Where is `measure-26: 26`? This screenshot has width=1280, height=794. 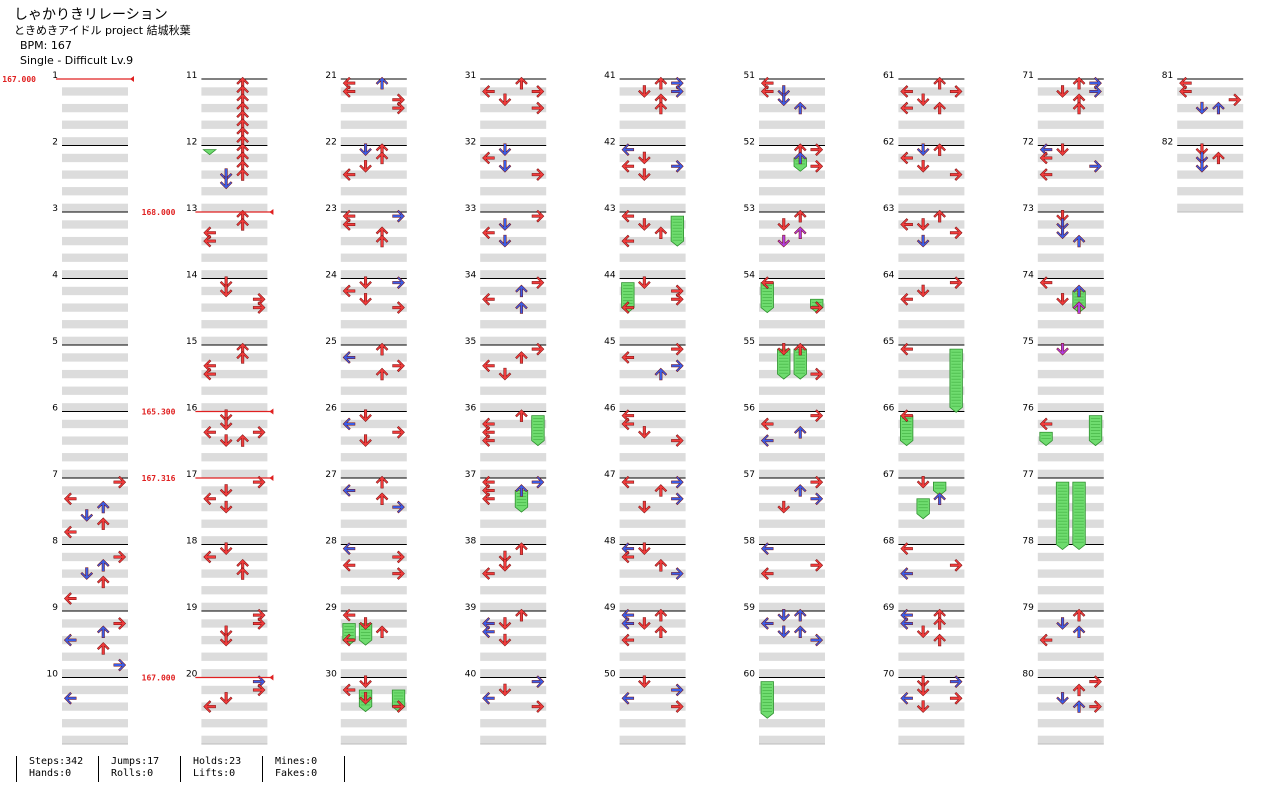 measure-26: 26 is located at coordinates (366, 441).